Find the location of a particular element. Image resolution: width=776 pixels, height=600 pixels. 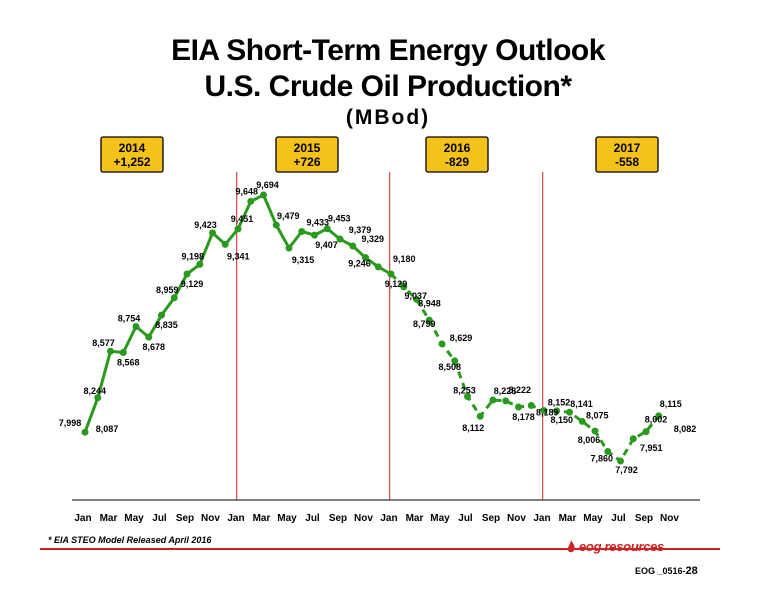

data-label: 9,648 is located at coordinates (246, 191).